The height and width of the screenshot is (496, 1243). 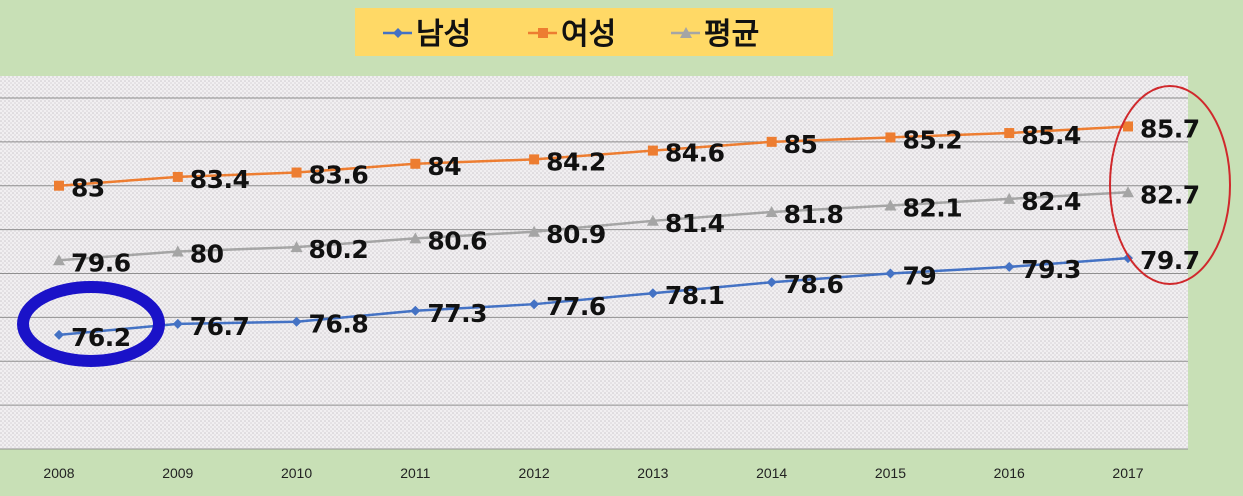 I want to click on data-label: 80.6, so click(x=457, y=240).